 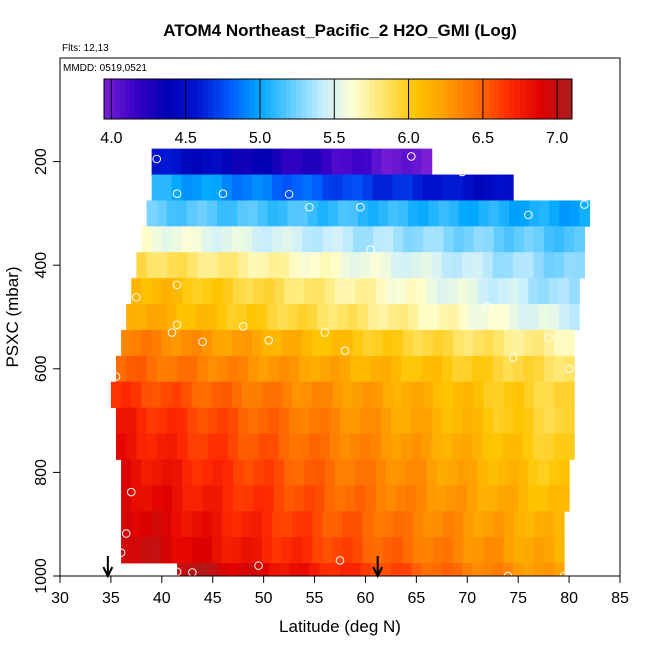 What do you see at coordinates (569, 598) in the screenshot?
I see `x-tick-label: 80` at bounding box center [569, 598].